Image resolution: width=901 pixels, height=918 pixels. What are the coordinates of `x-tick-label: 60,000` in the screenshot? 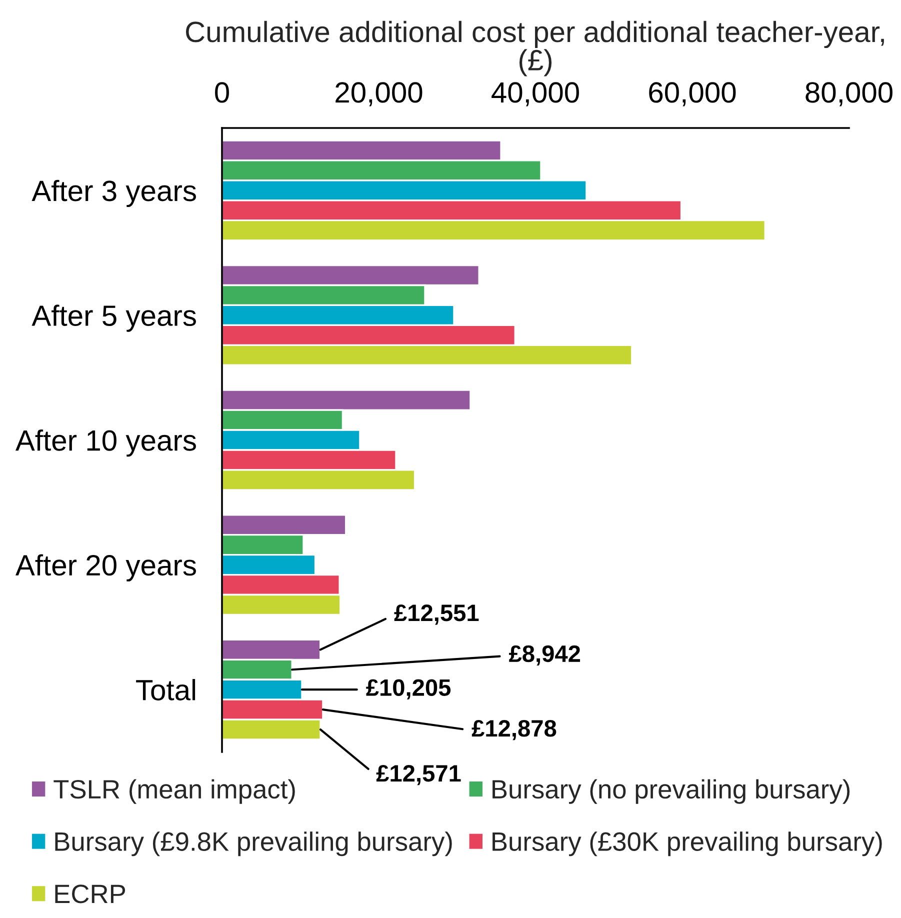 It's located at (692, 94).